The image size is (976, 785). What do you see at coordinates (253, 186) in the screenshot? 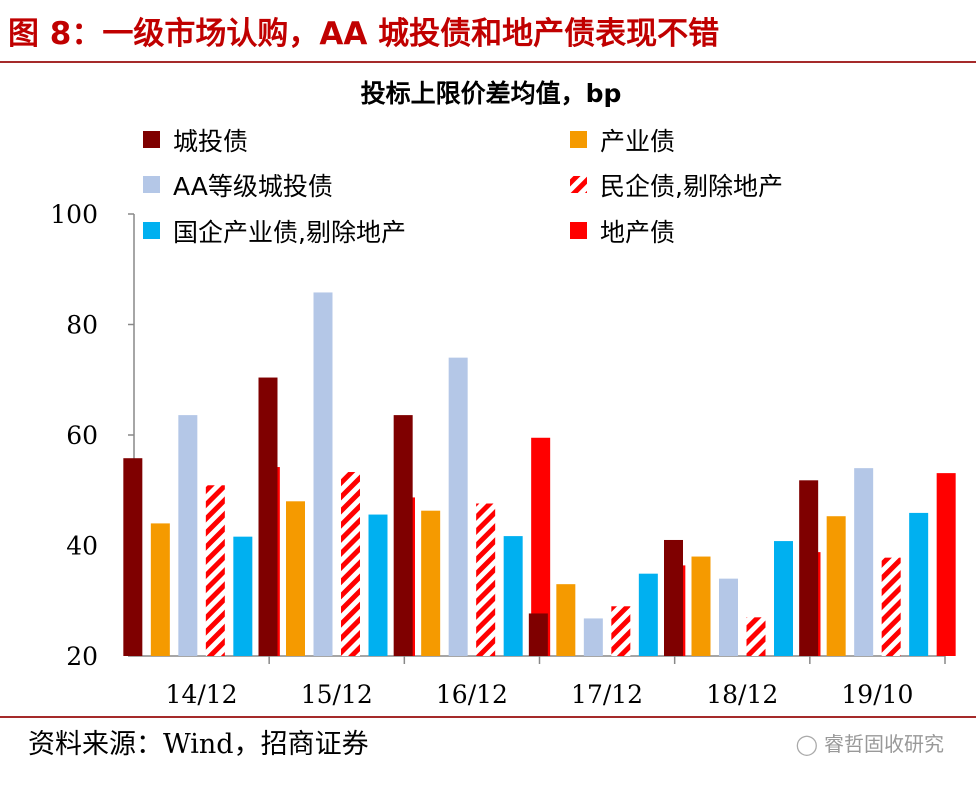
I see `legend-label: AA等级城投债` at bounding box center [253, 186].